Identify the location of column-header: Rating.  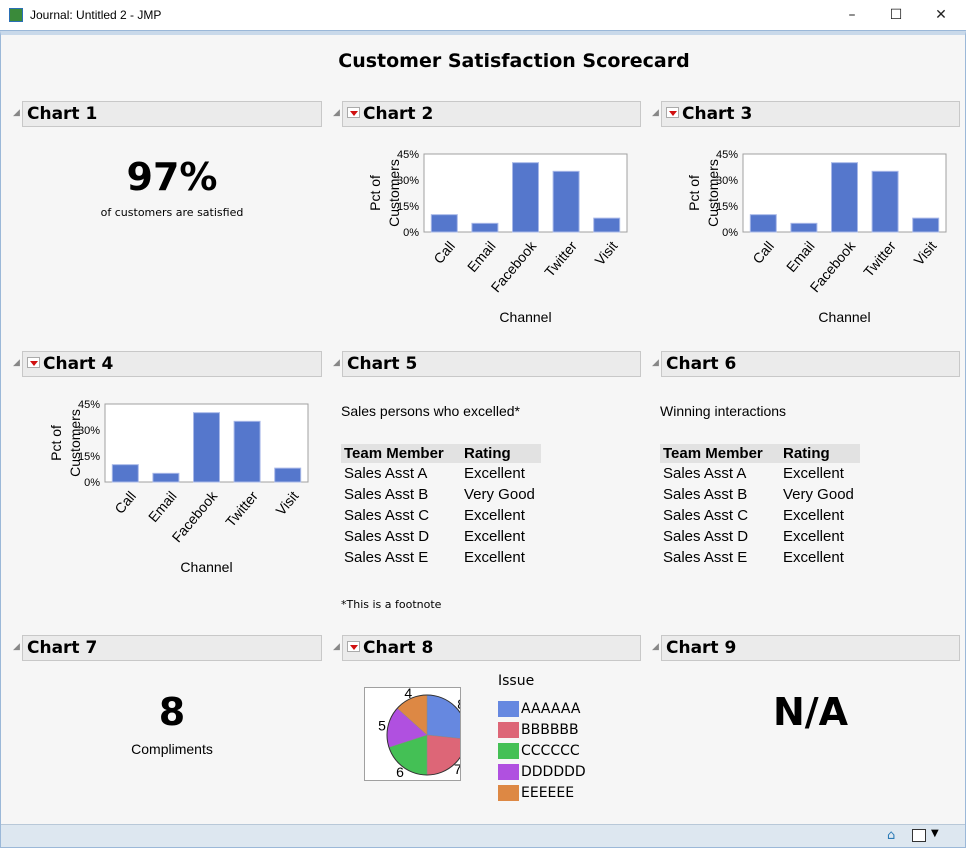
(501, 453).